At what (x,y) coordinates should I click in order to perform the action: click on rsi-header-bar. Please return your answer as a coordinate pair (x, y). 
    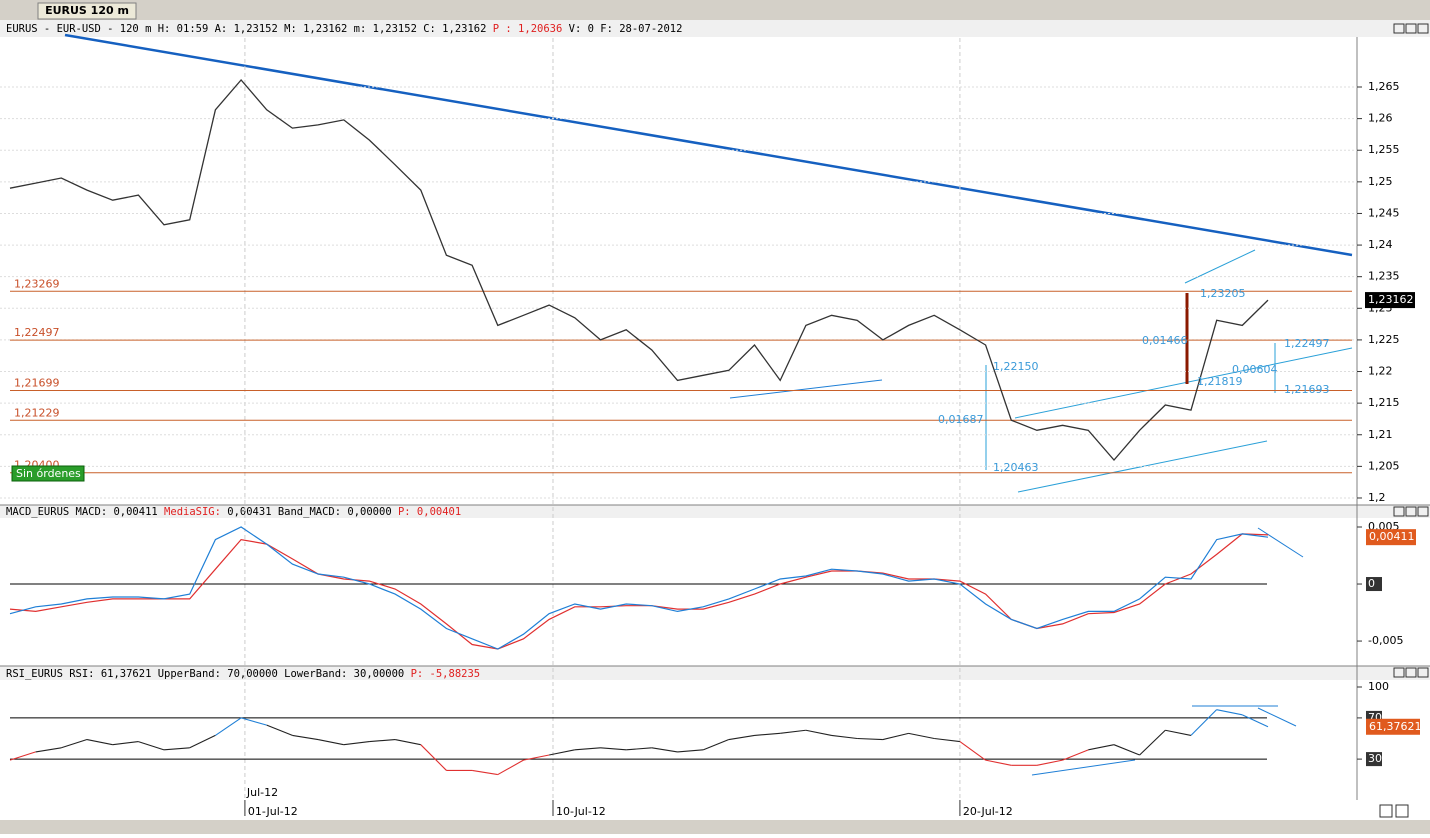
    Looking at the image, I should click on (715, 673).